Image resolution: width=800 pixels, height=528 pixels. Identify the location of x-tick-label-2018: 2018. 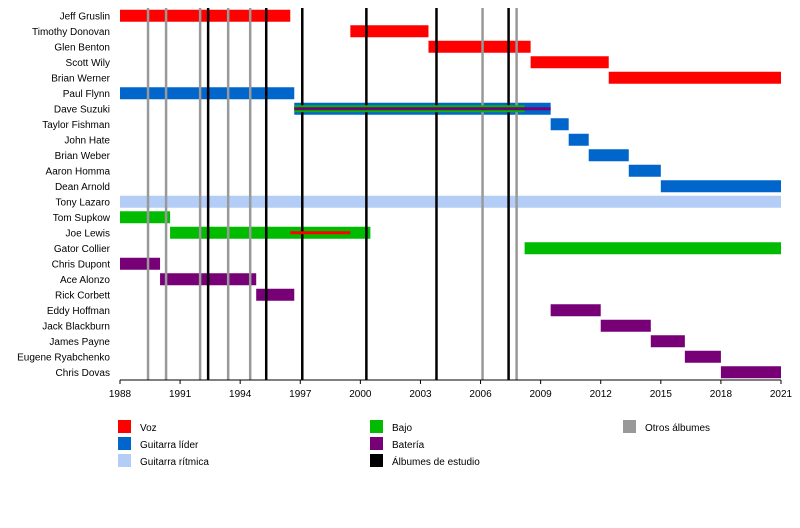
(721, 394).